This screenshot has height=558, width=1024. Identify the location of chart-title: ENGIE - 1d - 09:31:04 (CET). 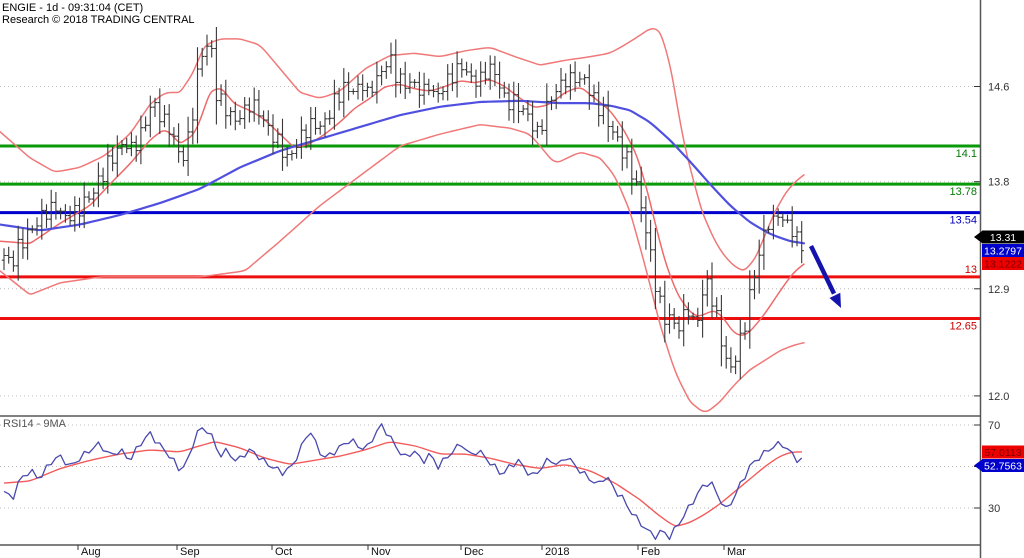
(72, 8).